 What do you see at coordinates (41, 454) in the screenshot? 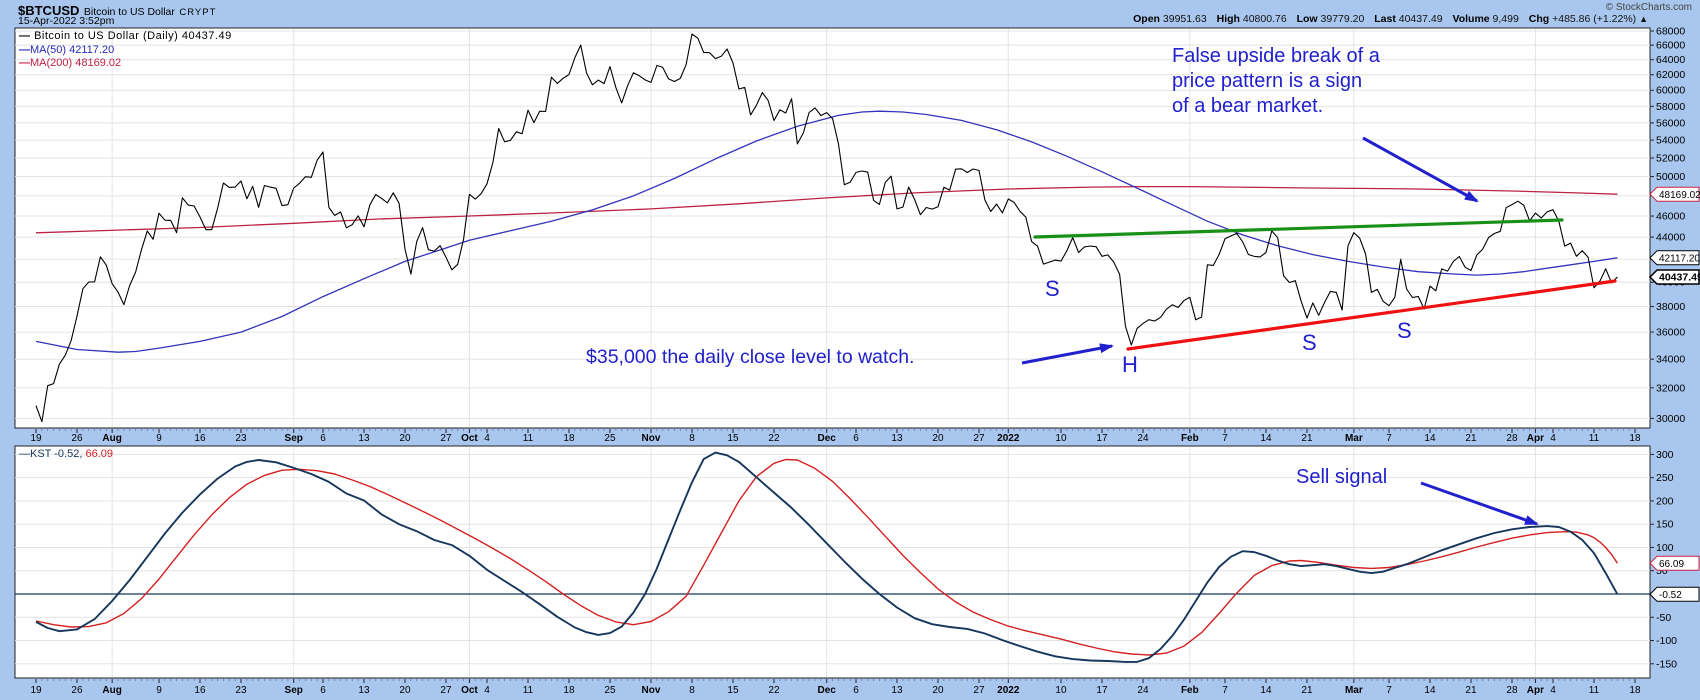
I see `kst-name: KST` at bounding box center [41, 454].